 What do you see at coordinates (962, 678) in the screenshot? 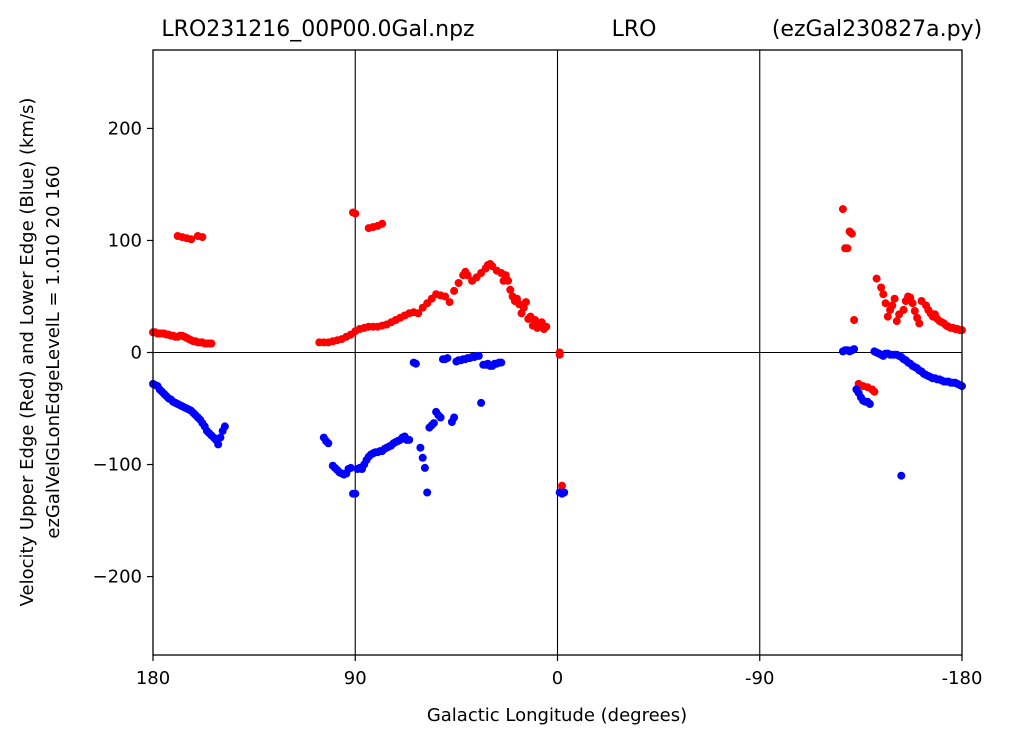
I see `x-tick-label: -180` at bounding box center [962, 678].